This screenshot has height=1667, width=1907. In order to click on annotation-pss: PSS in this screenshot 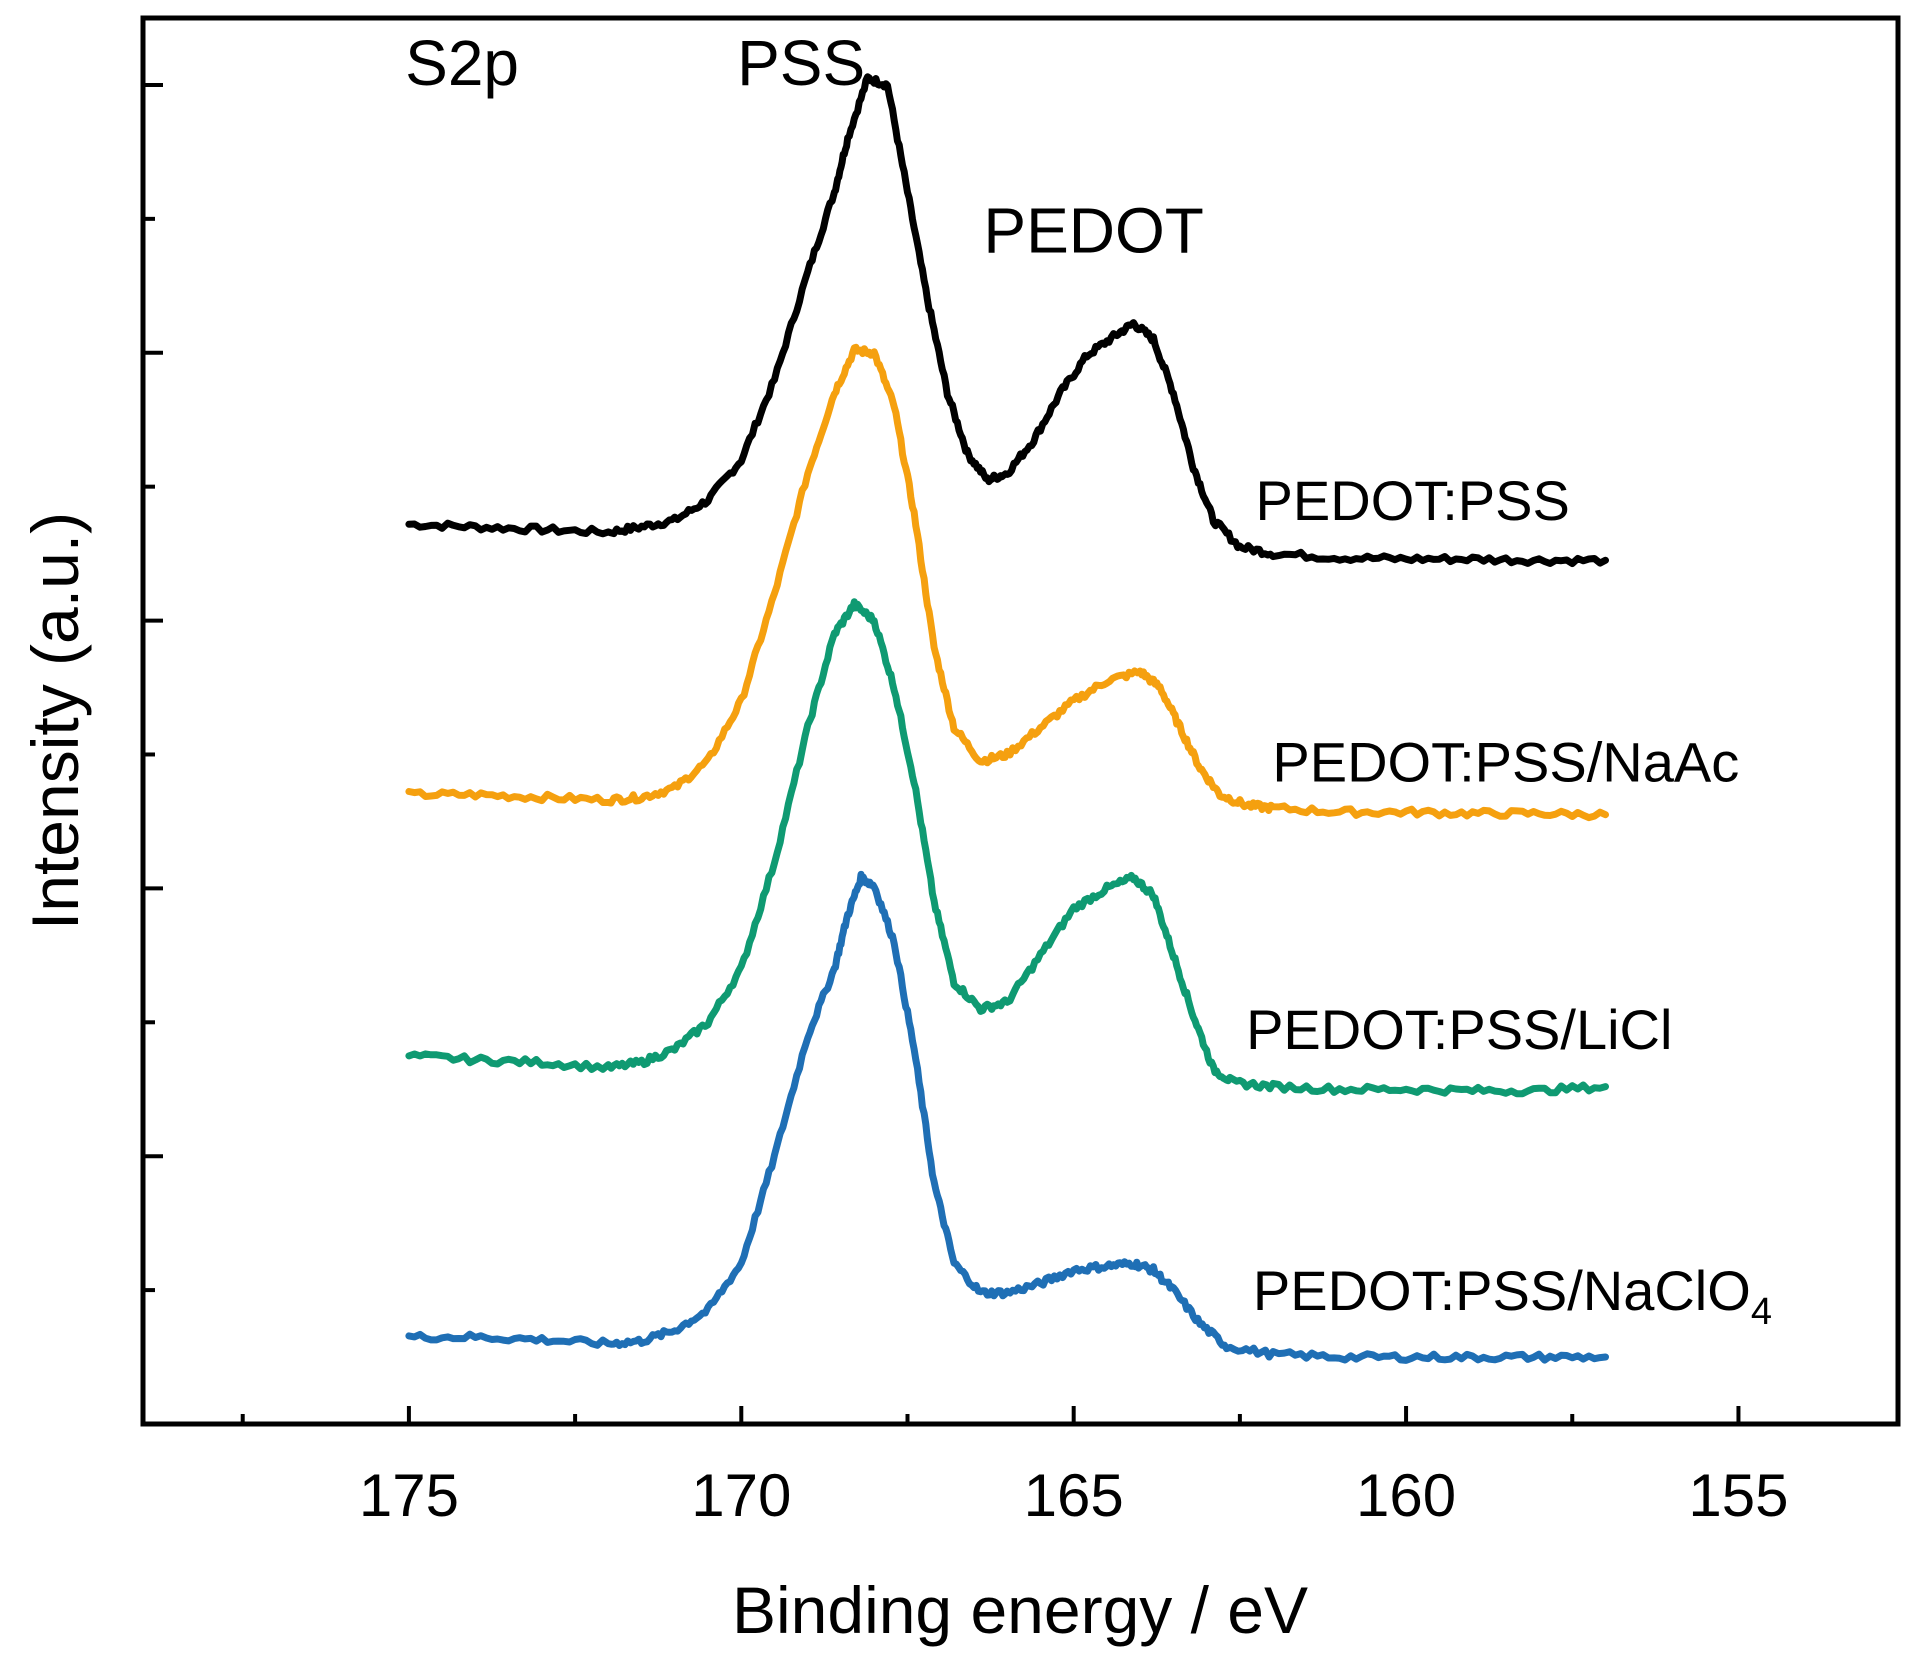, I will do `click(801, 63)`.